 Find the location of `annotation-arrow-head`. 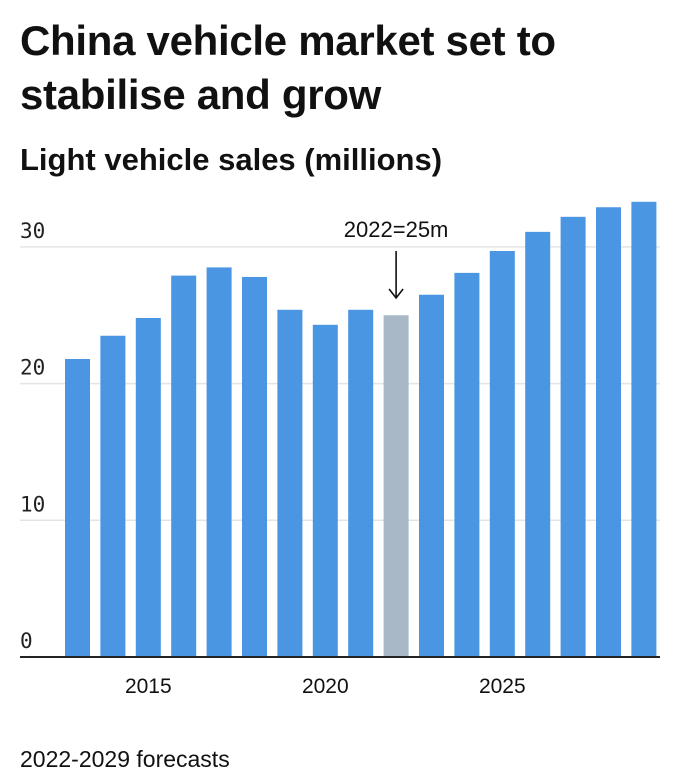

annotation-arrow-head is located at coordinates (396, 294).